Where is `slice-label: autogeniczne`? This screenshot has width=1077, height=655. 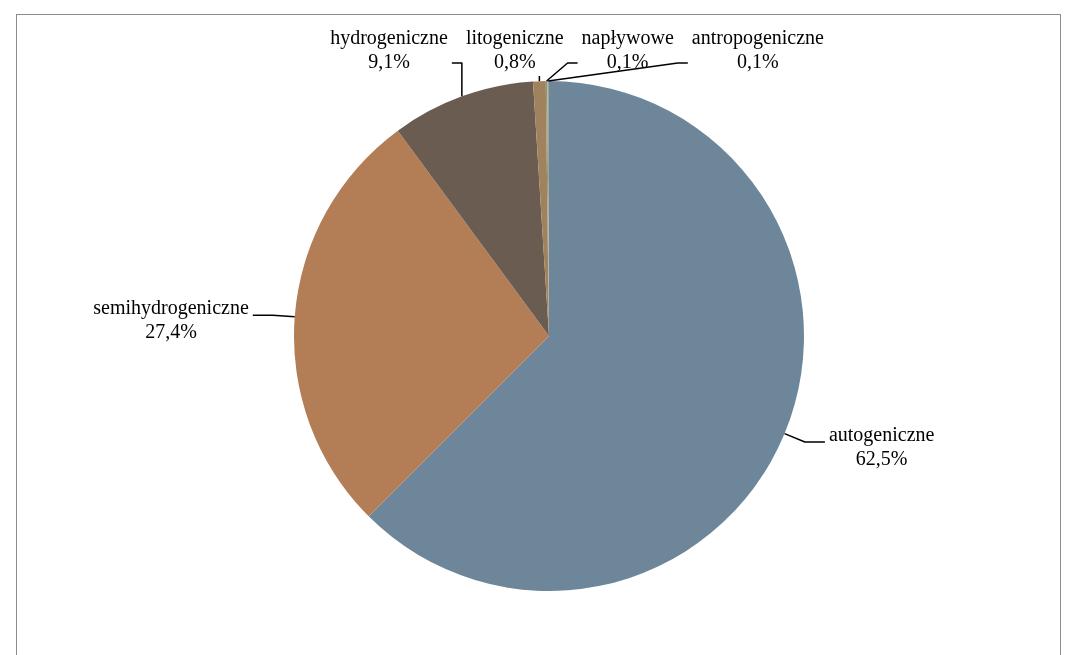 slice-label: autogeniczne is located at coordinates (881, 435).